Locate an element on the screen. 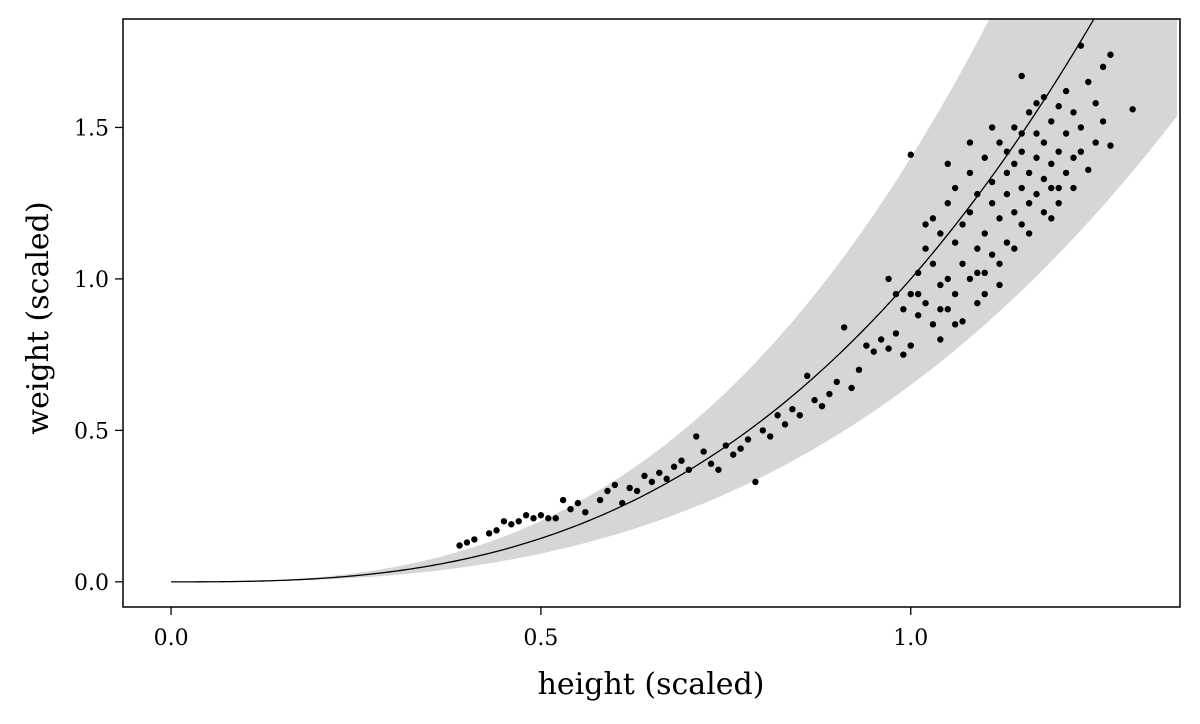 This screenshot has width=1200, height=724. y-tick-label: 1.0 is located at coordinates (91, 280).